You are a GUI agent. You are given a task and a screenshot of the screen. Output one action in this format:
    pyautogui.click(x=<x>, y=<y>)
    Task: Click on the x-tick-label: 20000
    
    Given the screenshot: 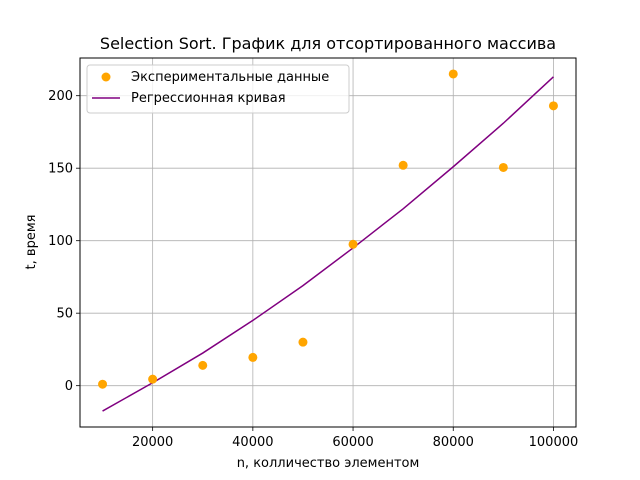 What is the action you would take?
    pyautogui.click(x=152, y=442)
    